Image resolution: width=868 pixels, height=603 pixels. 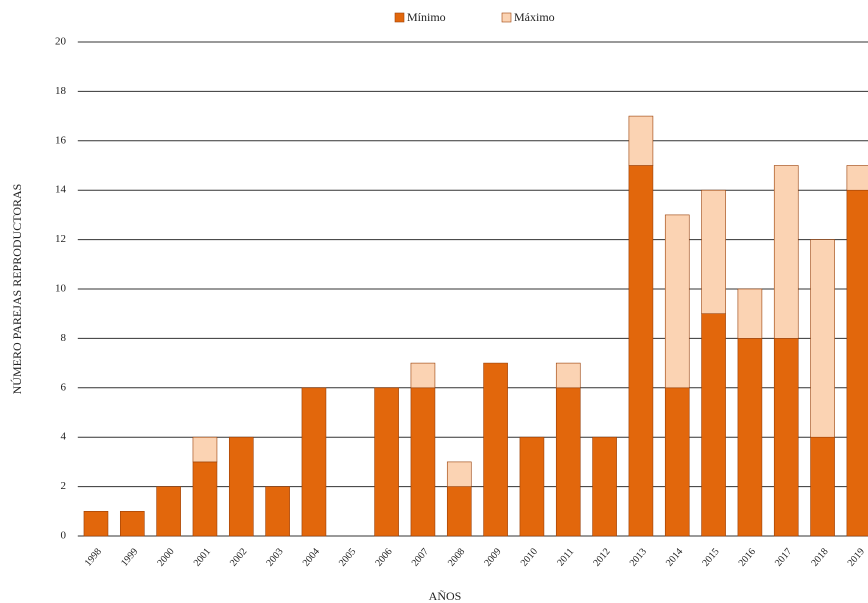 What do you see at coordinates (638, 557) in the screenshot?
I see `x-tick-label: 2013` at bounding box center [638, 557].